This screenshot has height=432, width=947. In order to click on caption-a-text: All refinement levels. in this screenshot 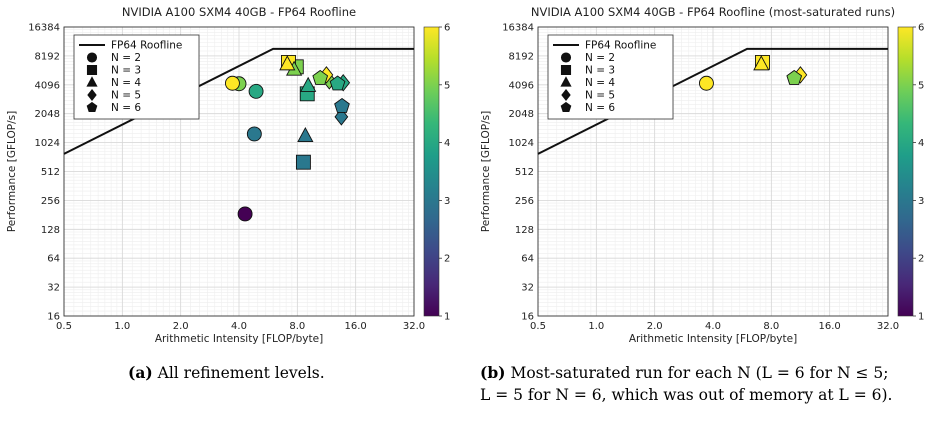, I will do `click(238, 373)`.